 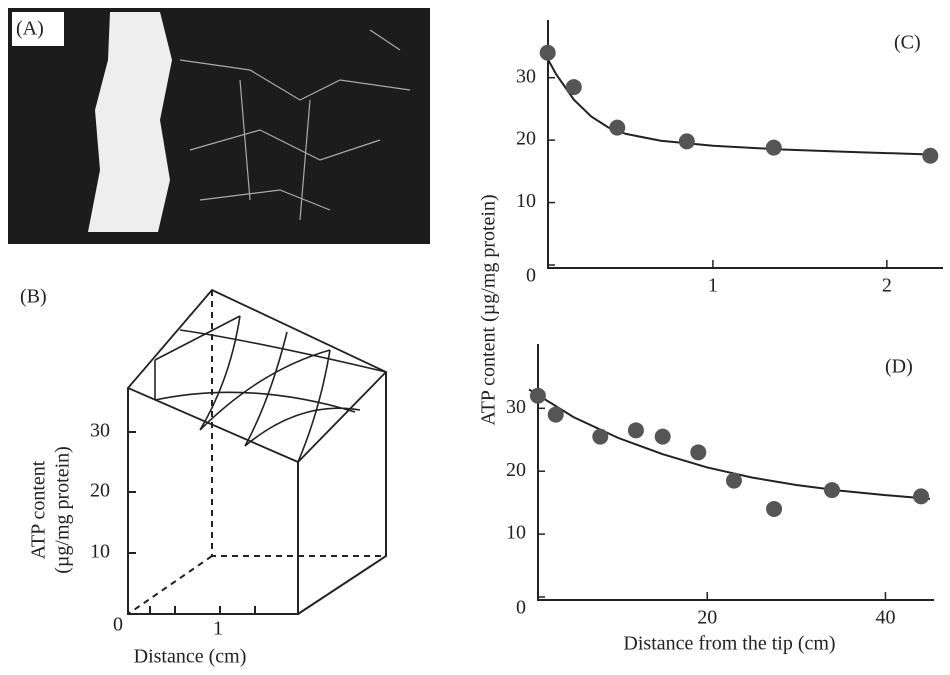 What do you see at coordinates (899, 367) in the screenshot?
I see `panel-label: (D)` at bounding box center [899, 367].